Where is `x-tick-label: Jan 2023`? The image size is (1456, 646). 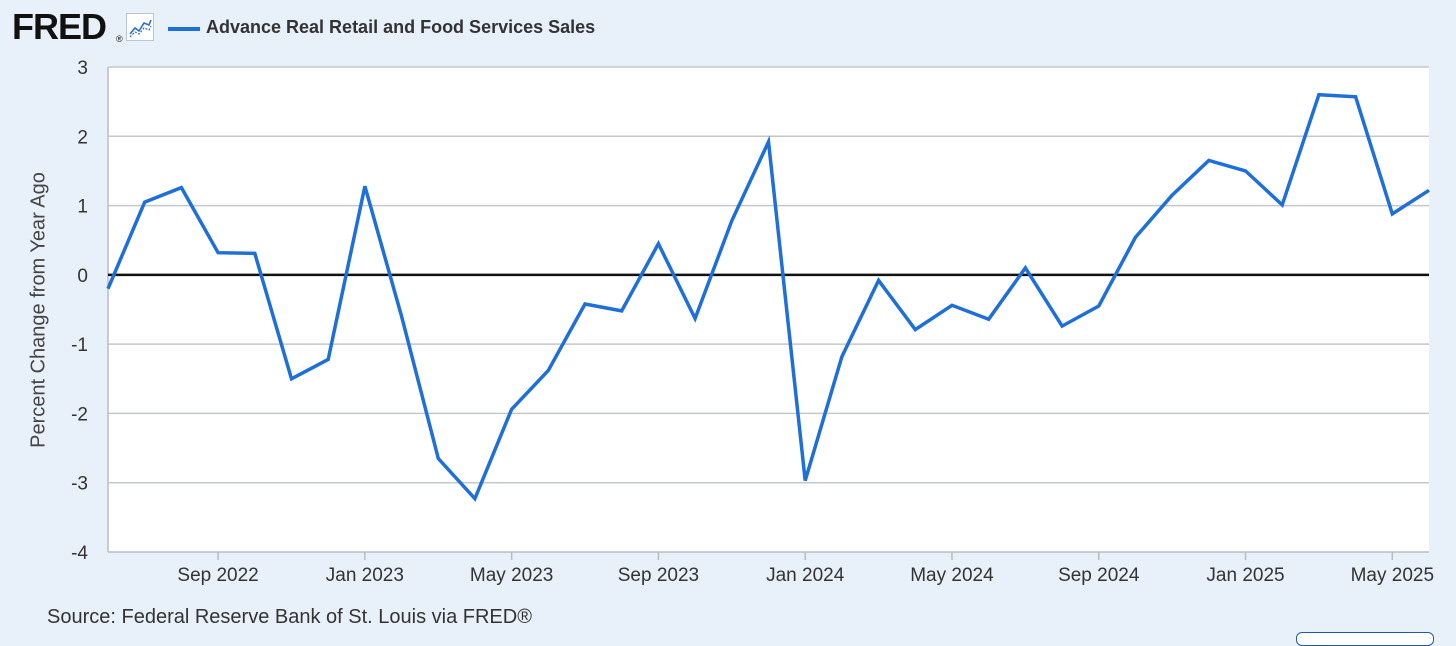 x-tick-label: Jan 2023 is located at coordinates (365, 575).